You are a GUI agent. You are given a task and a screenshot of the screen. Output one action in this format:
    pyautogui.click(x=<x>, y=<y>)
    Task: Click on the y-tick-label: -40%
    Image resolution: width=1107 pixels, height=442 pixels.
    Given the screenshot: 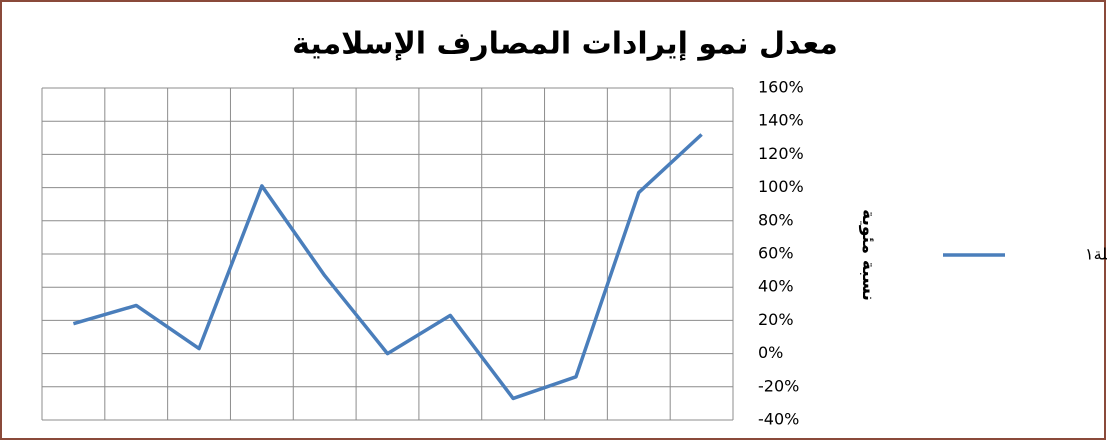 What is the action you would take?
    pyautogui.click(x=778, y=419)
    